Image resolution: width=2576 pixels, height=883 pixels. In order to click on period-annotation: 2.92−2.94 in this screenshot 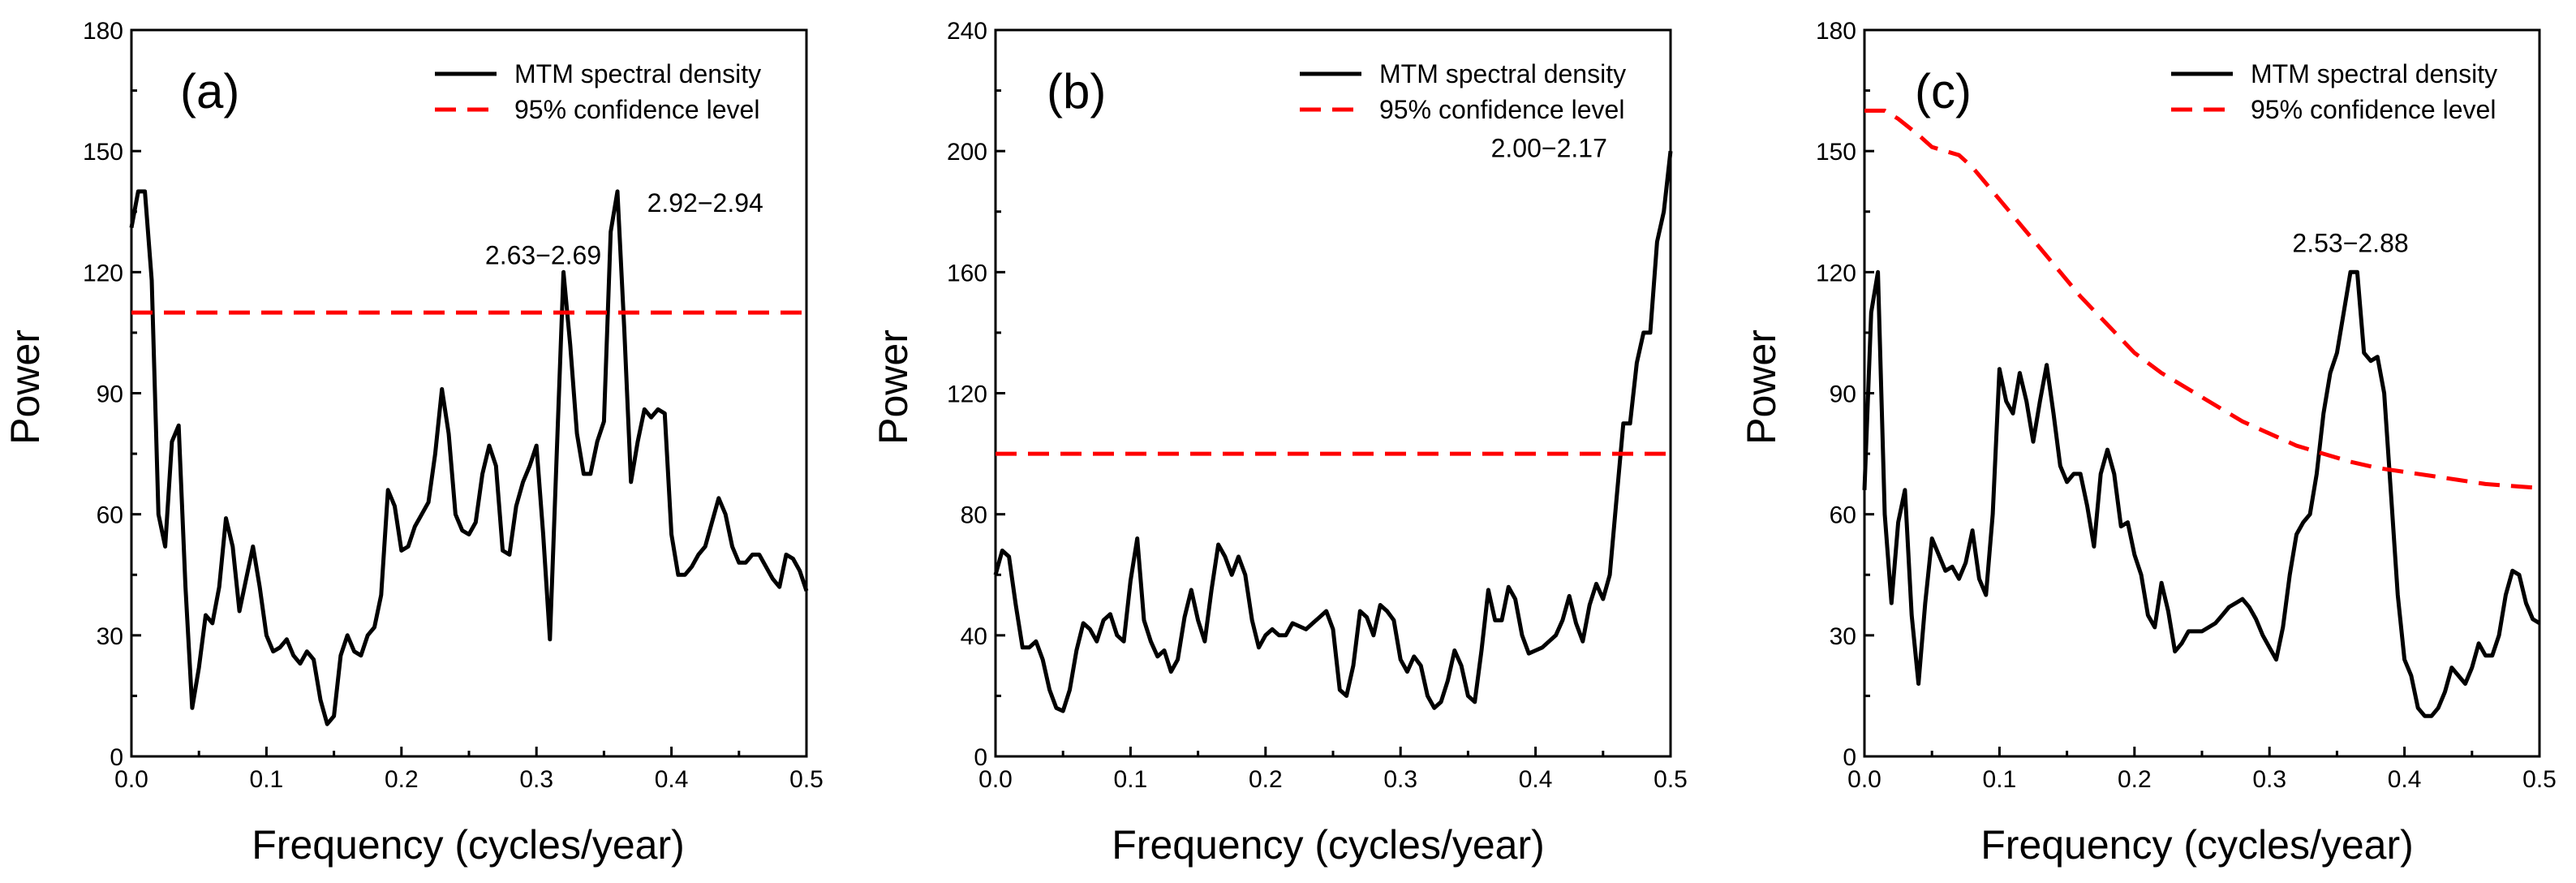, I will do `click(705, 203)`.